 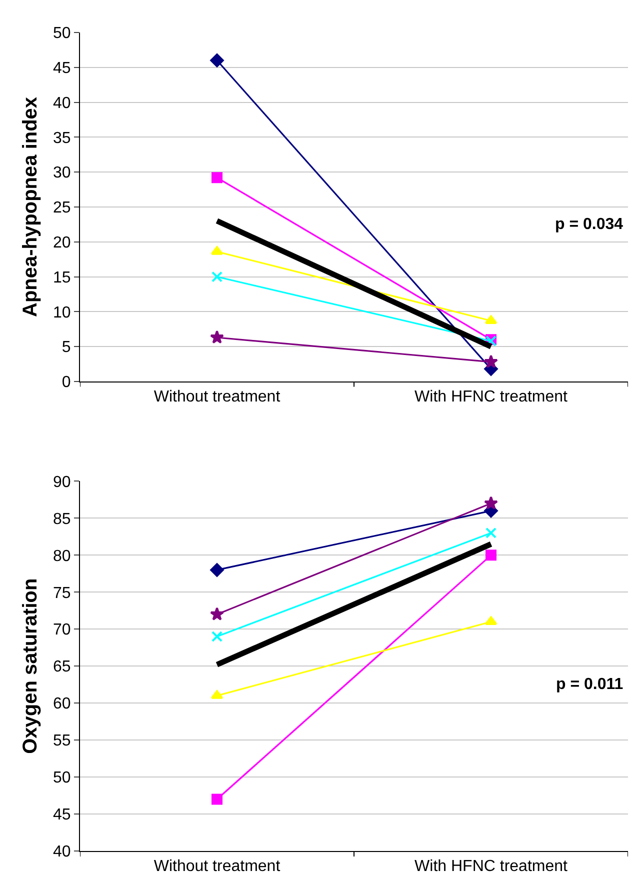 What do you see at coordinates (62, 593) in the screenshot?
I see `y-tick-label: 75` at bounding box center [62, 593].